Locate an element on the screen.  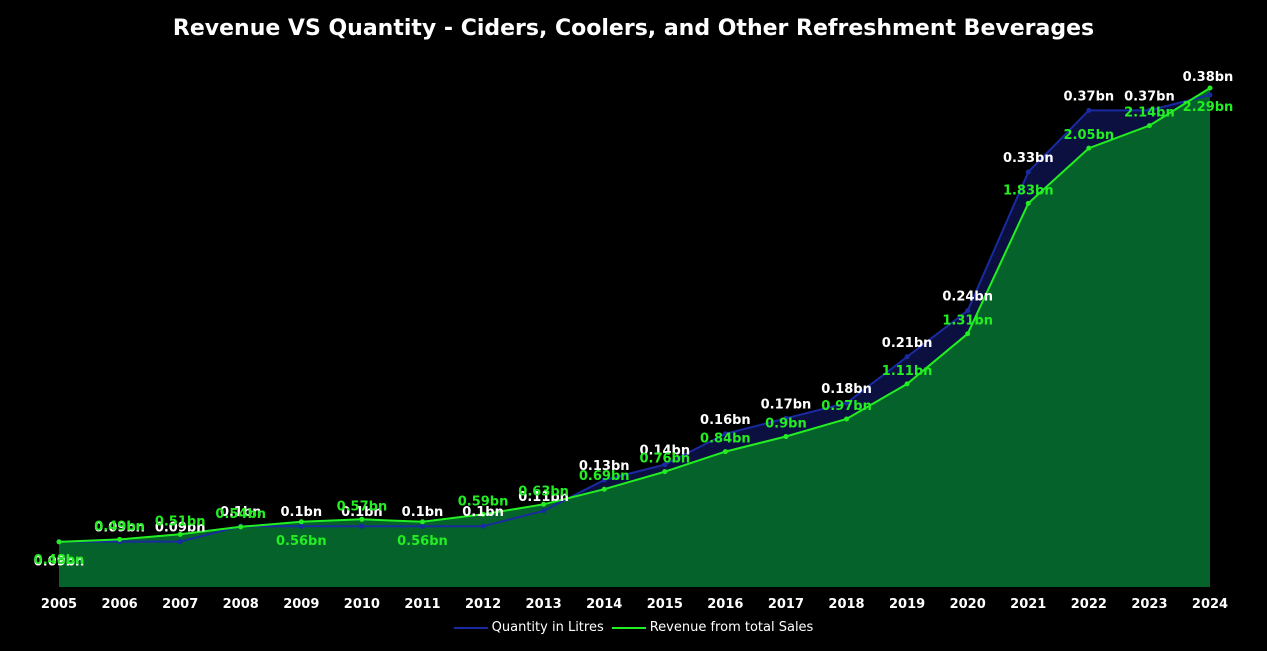
revenue-label-2016: 0.84bn is located at coordinates (725, 439).